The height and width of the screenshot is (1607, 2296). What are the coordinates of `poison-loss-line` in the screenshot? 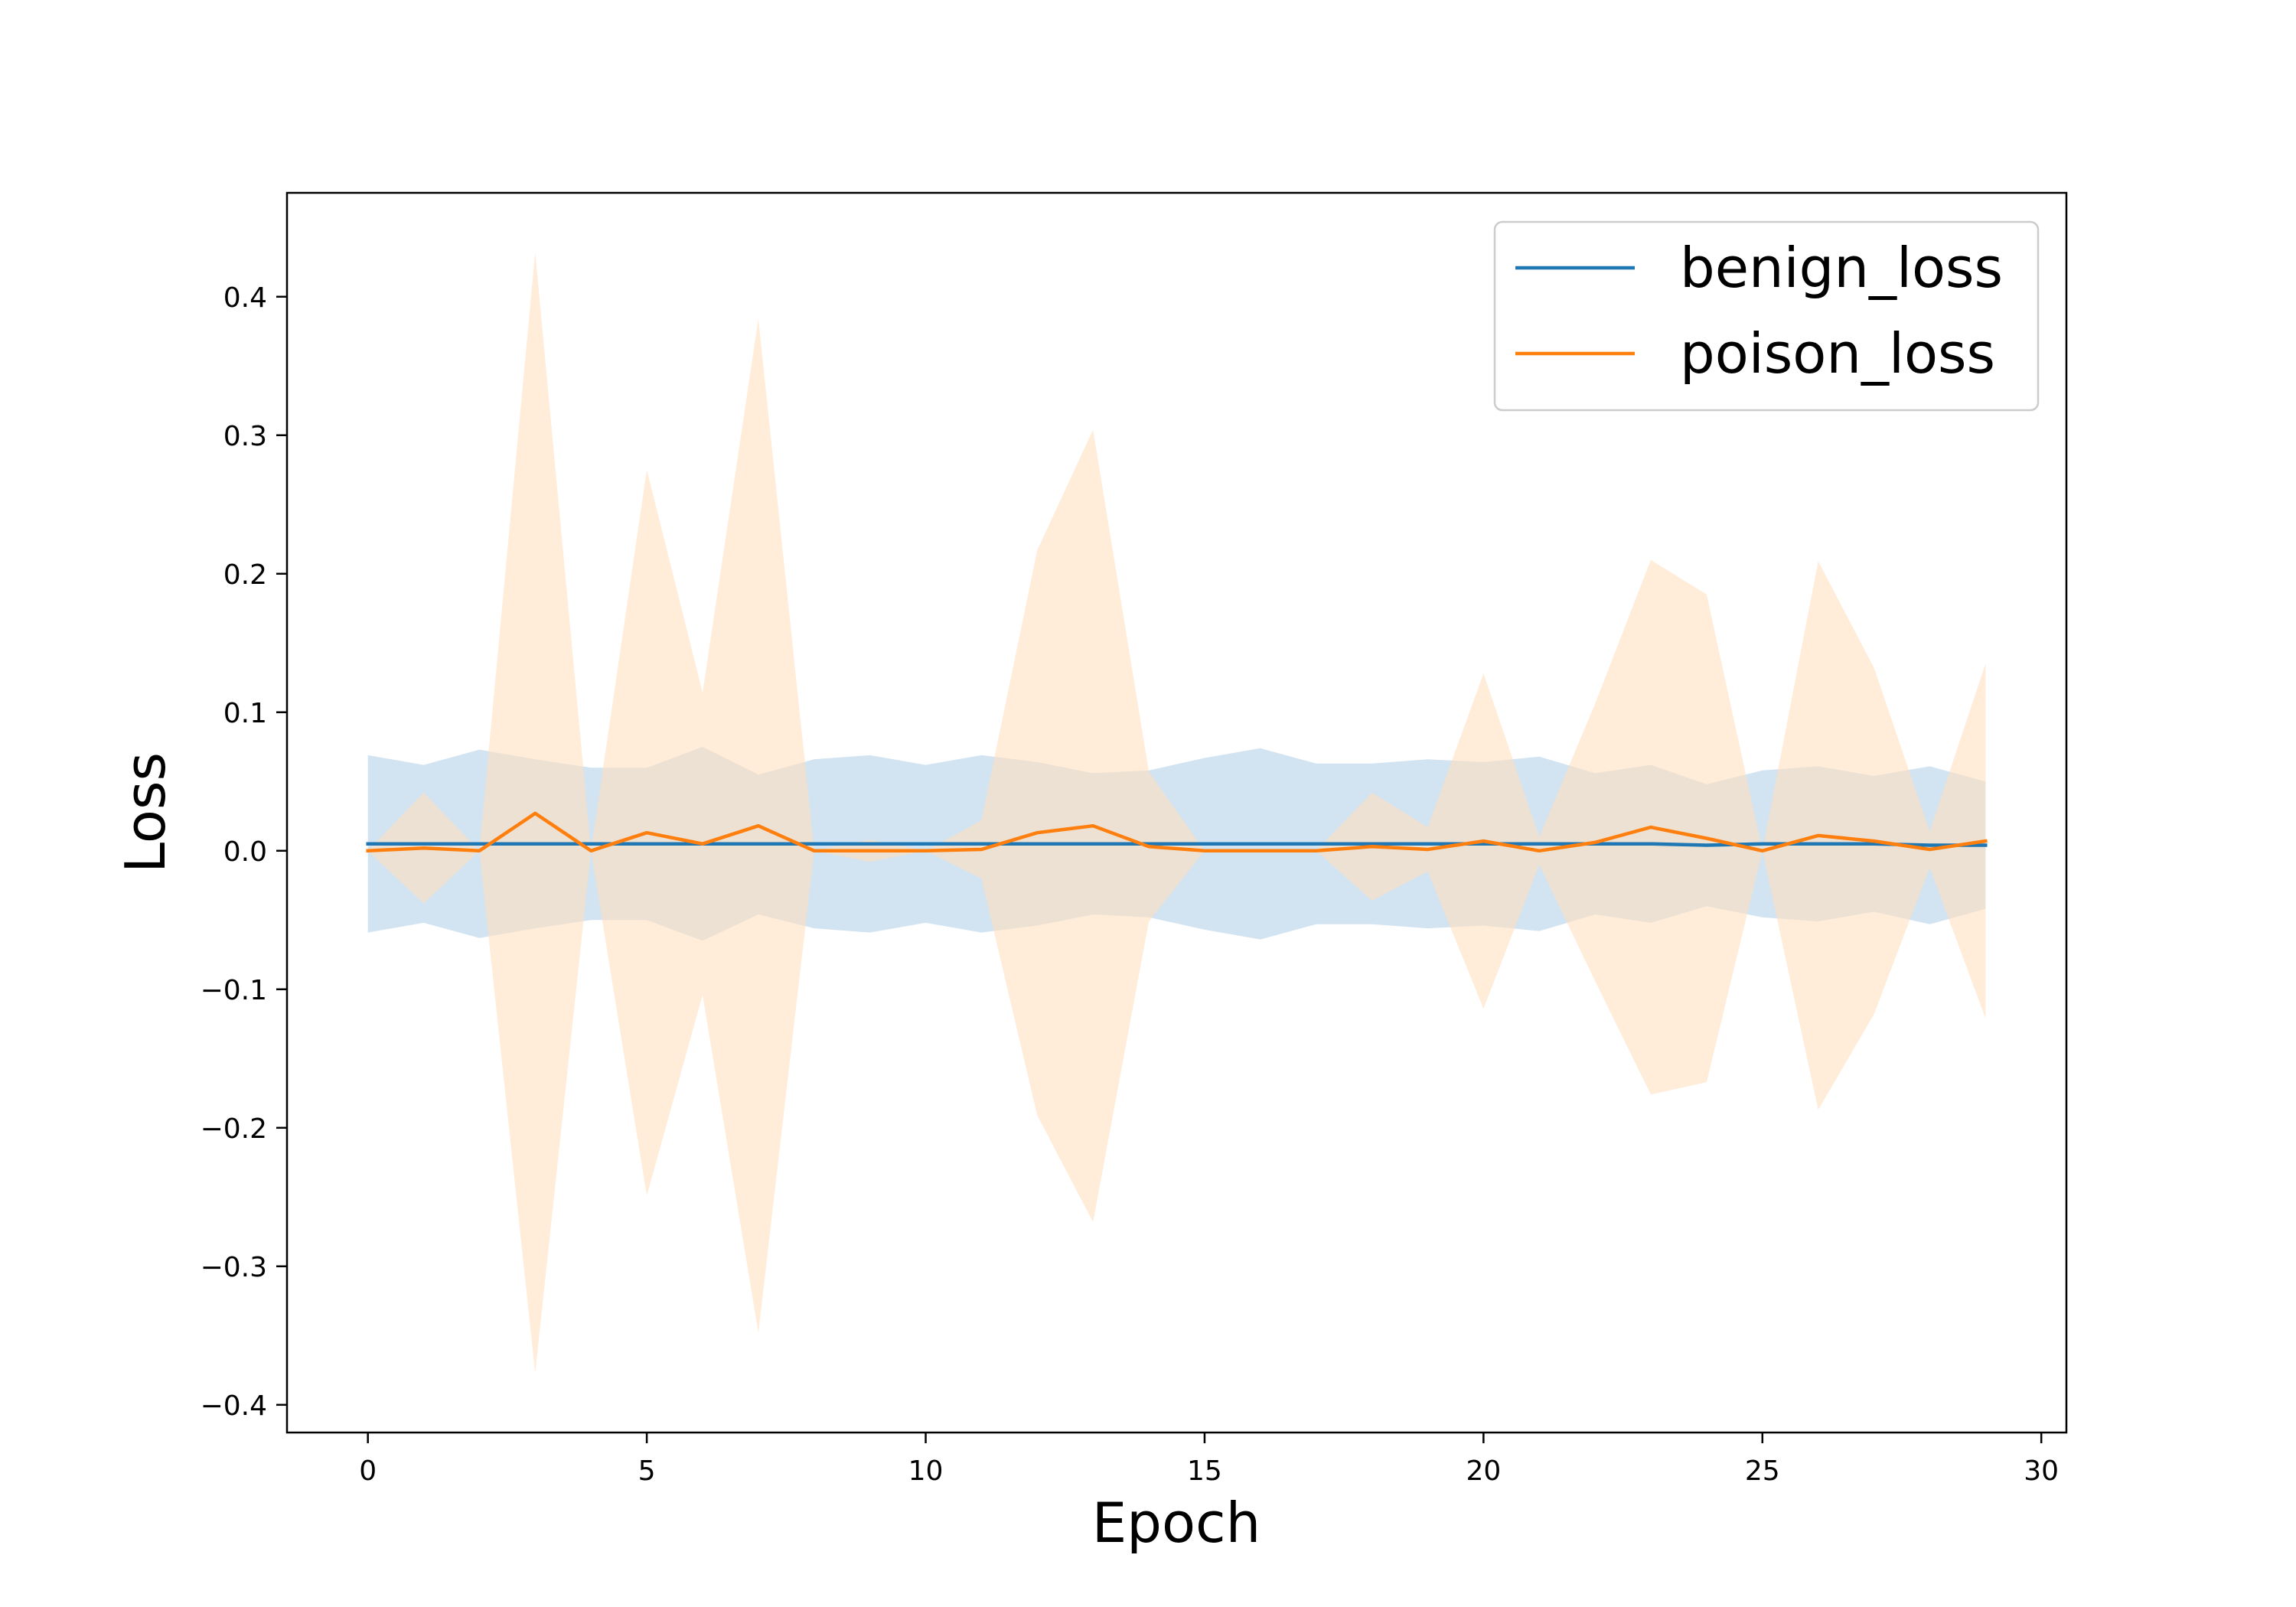 It's located at (1177, 832).